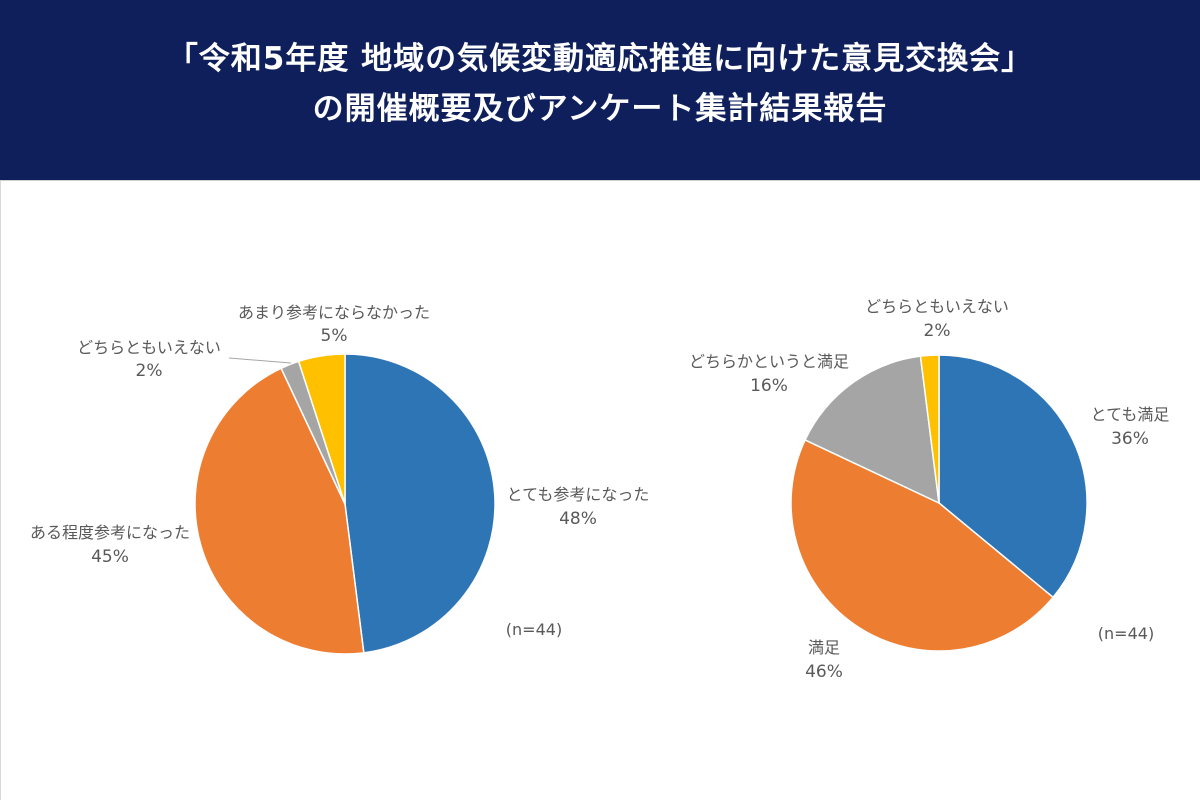 Image resolution: width=1200 pixels, height=800 pixels. I want to click on slice-value-very-satisfied: 36%, so click(1130, 439).